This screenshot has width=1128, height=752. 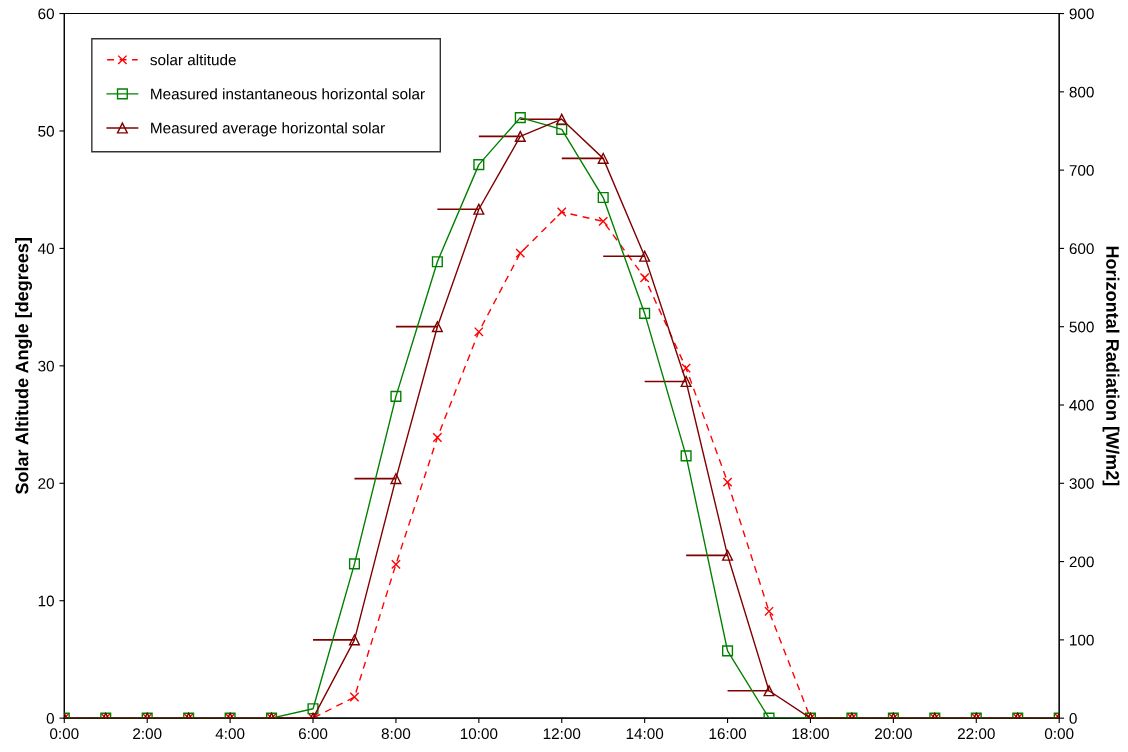 What do you see at coordinates (1081, 92) in the screenshot?
I see `y2-tick-label: 800` at bounding box center [1081, 92].